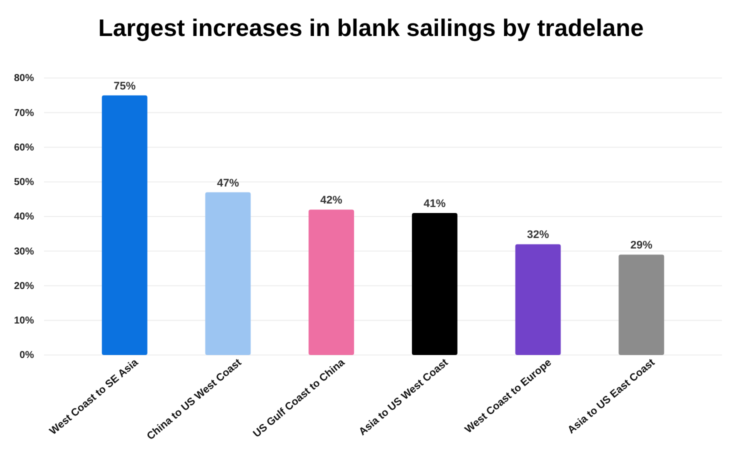 This screenshot has height=465, width=742. What do you see at coordinates (228, 183) in the screenshot?
I see `data-label: 47%` at bounding box center [228, 183].